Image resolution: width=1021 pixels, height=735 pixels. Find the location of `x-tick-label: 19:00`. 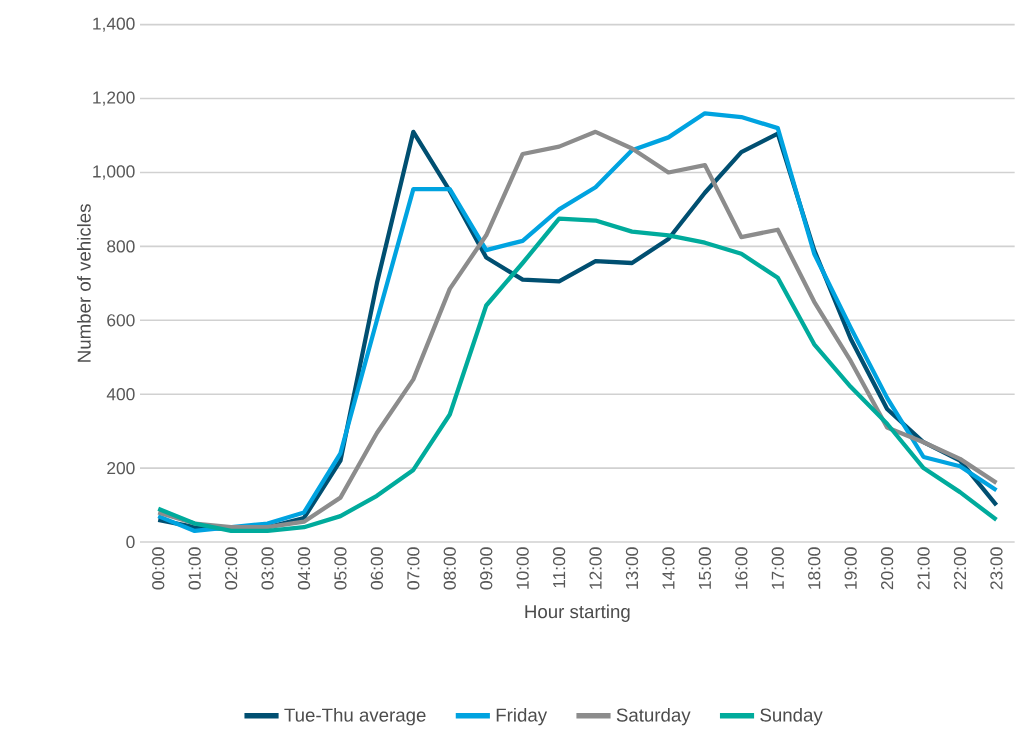

x-tick-label: 19:00 is located at coordinates (850, 568).